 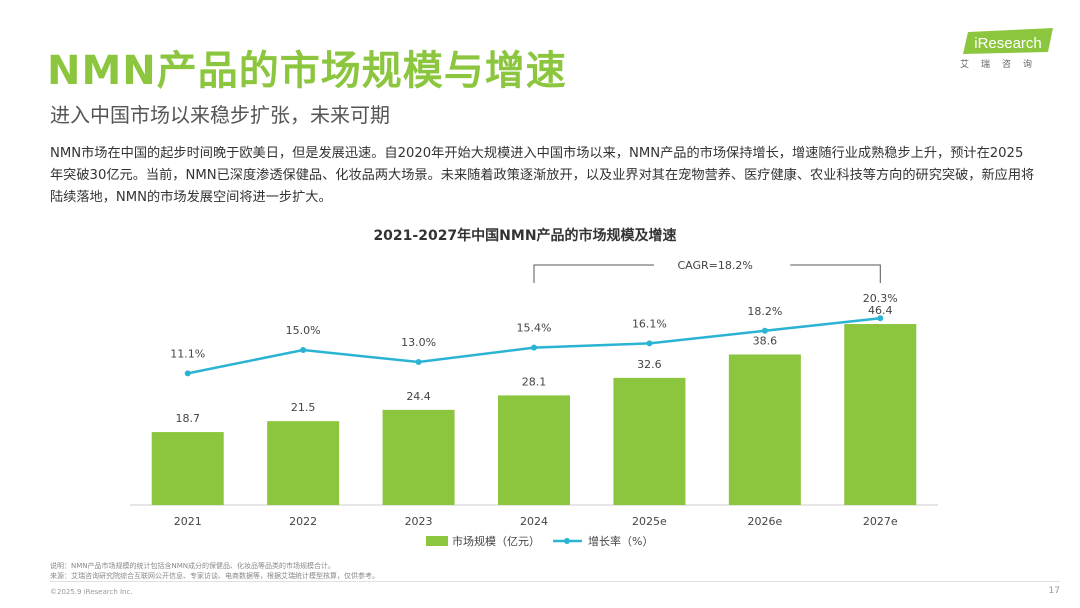 I want to click on page-title: NMN产品的市场规模与增速, so click(x=307, y=71).